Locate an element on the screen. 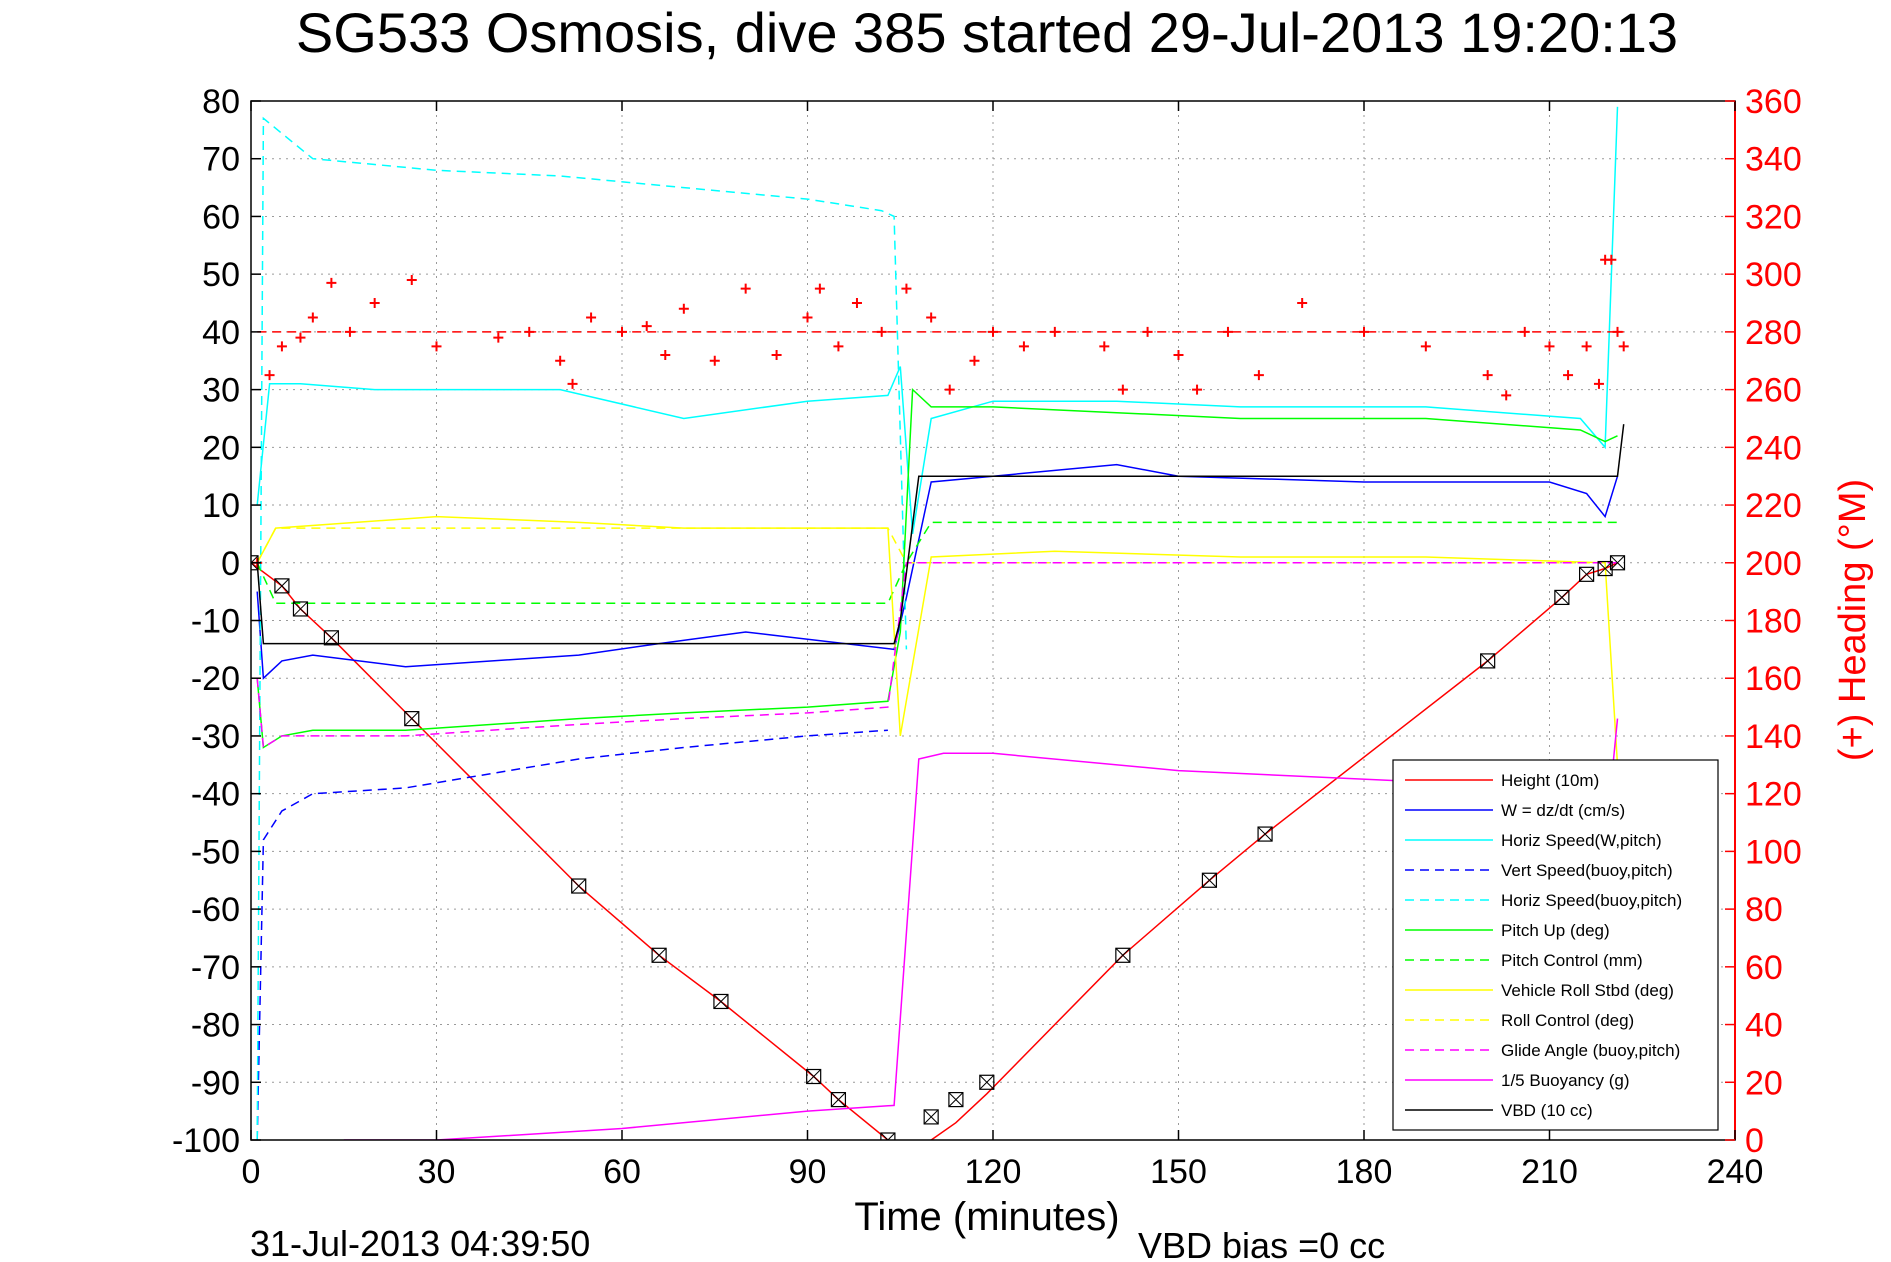 The image size is (1891, 1262). y-tick-label: 80 is located at coordinates (221, 102).